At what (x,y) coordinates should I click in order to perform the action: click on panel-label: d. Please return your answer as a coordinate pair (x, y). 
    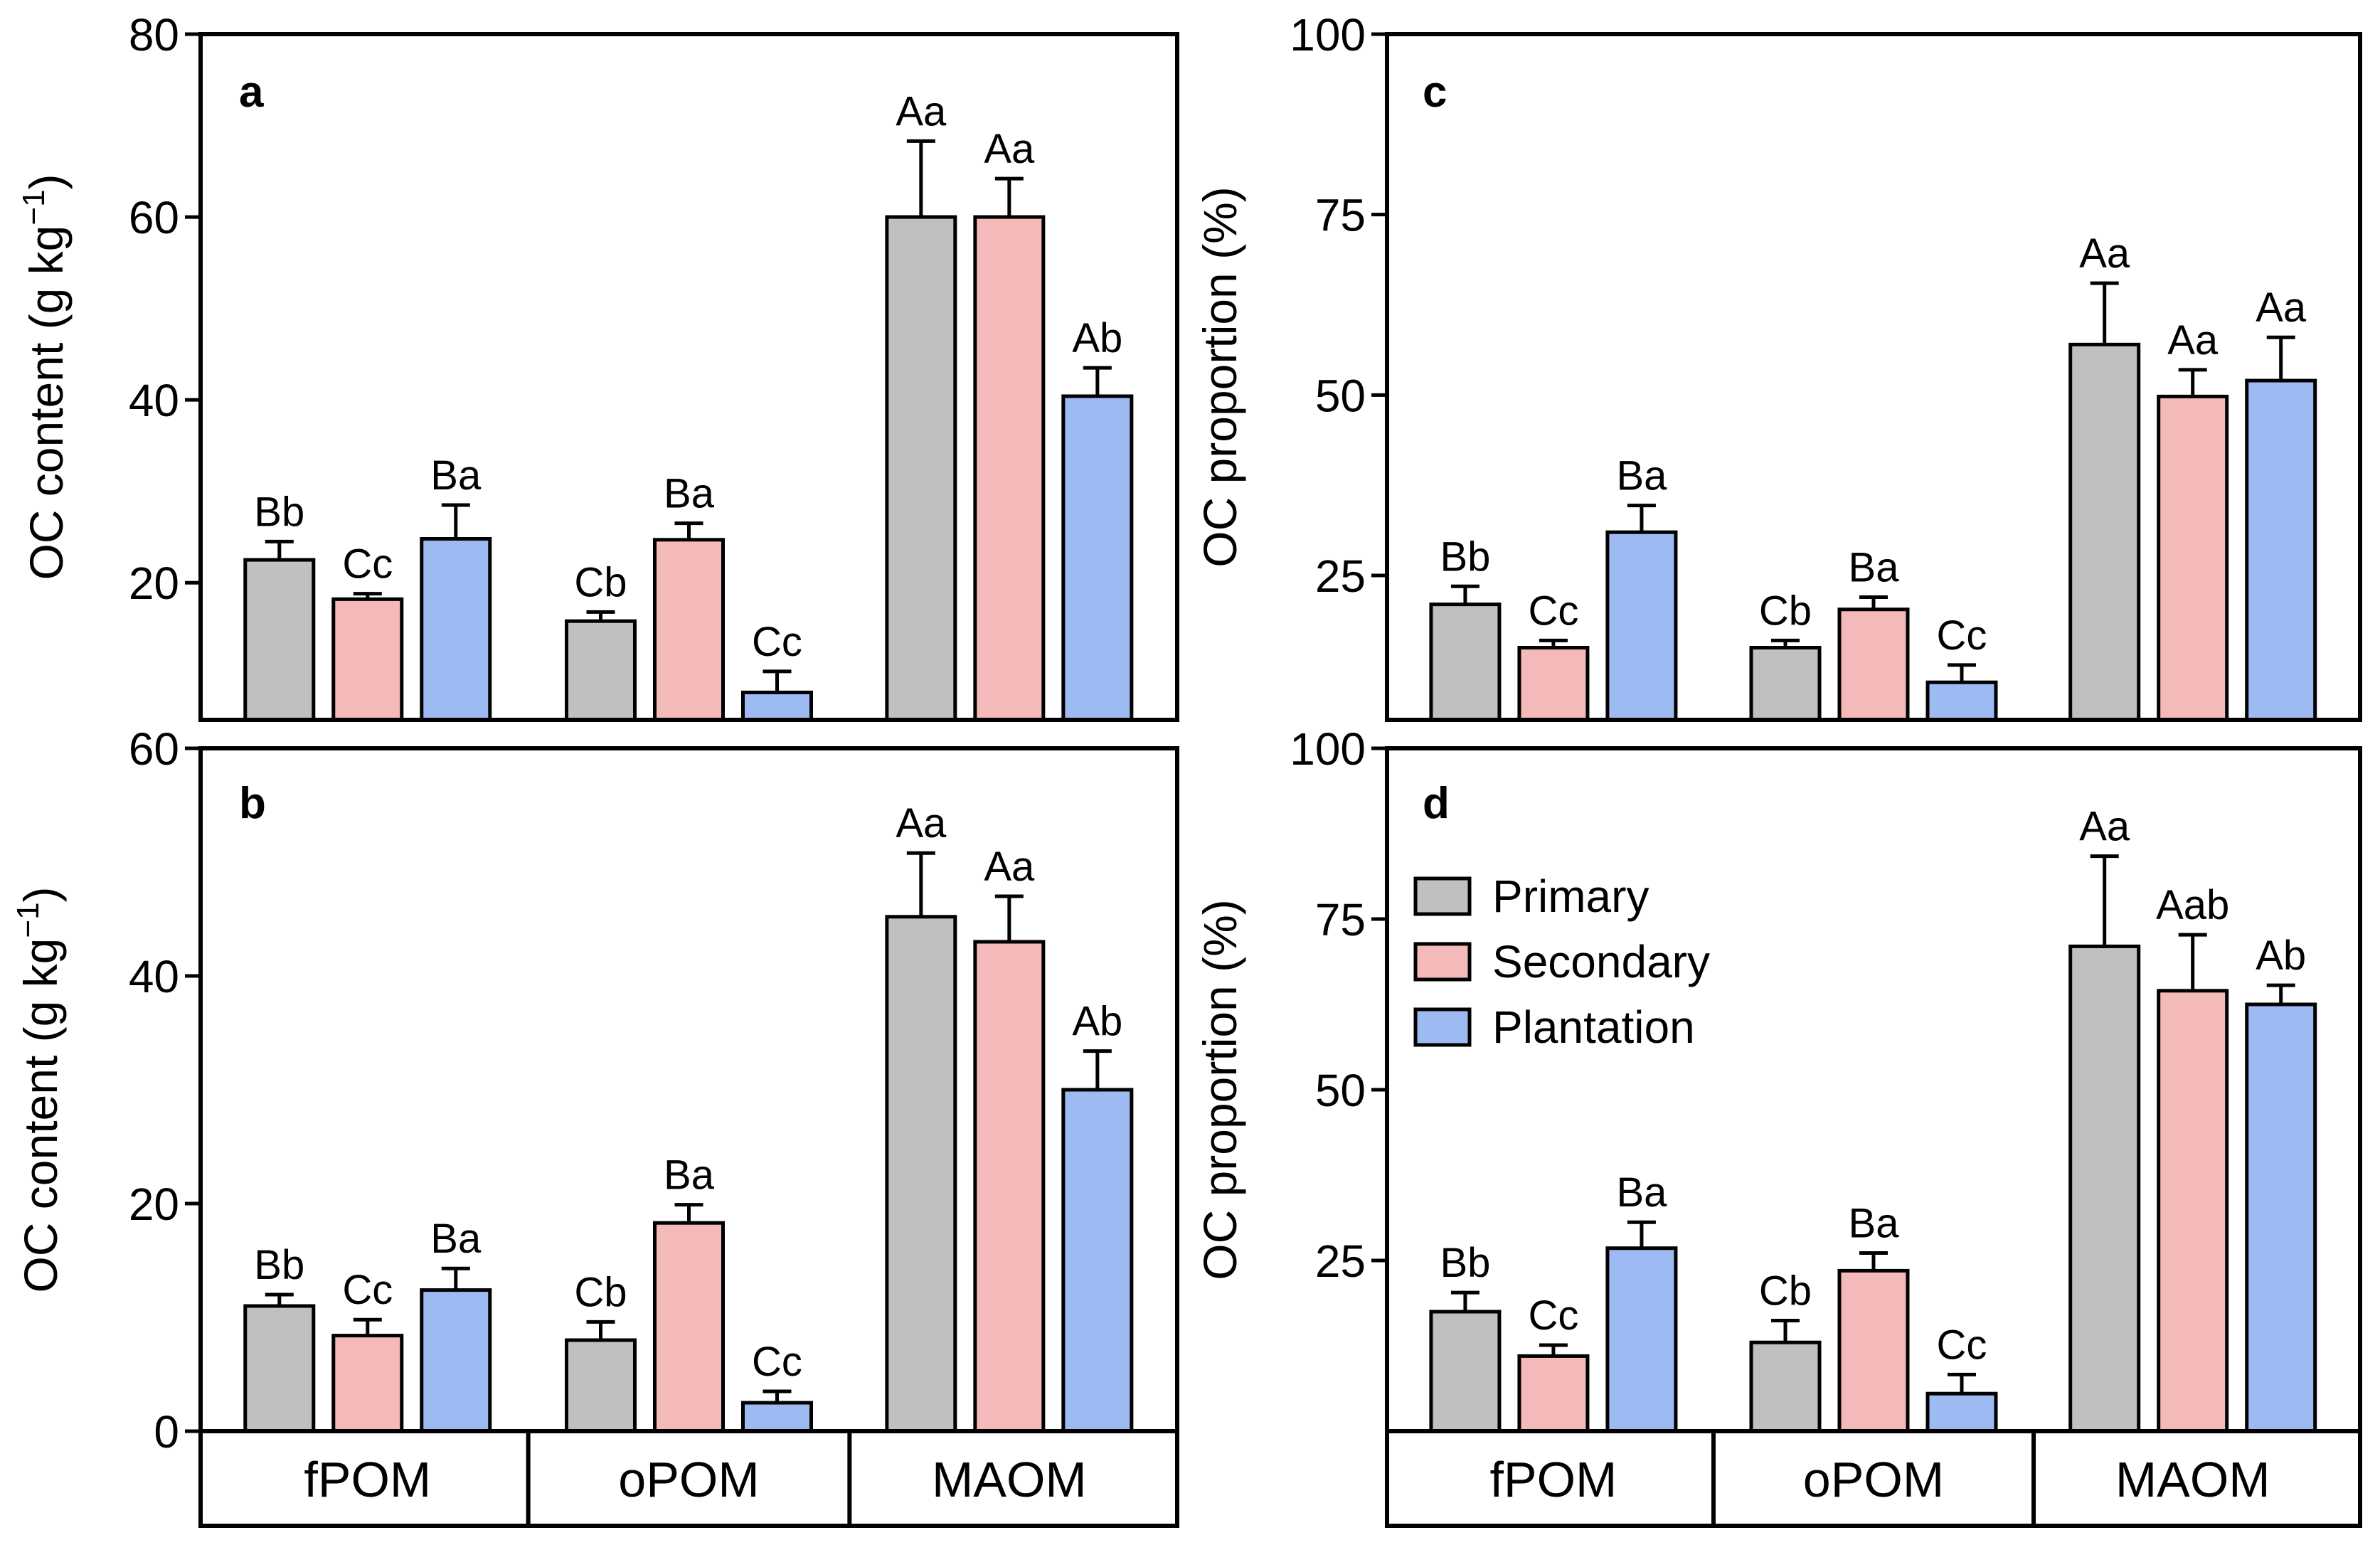
    Looking at the image, I should click on (1436, 803).